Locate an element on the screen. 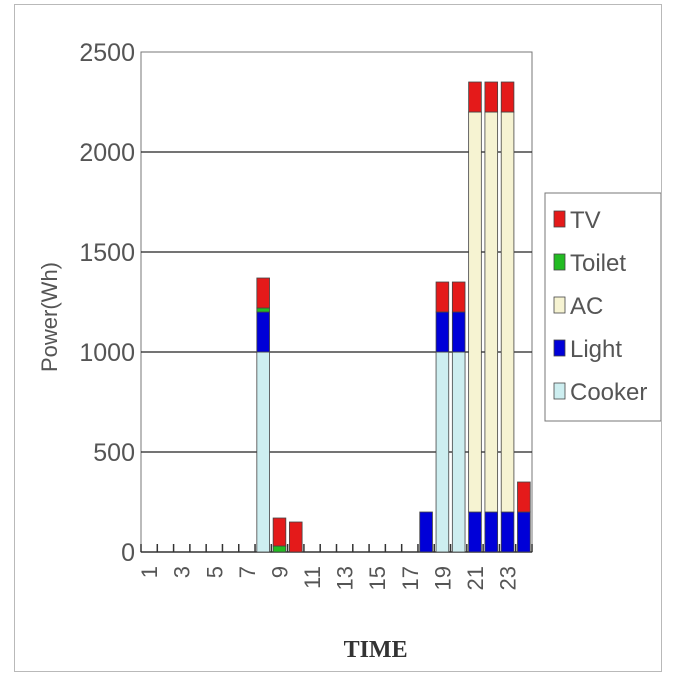 The height and width of the screenshot is (685, 678). x-axis-title: TIME is located at coordinates (376, 650).